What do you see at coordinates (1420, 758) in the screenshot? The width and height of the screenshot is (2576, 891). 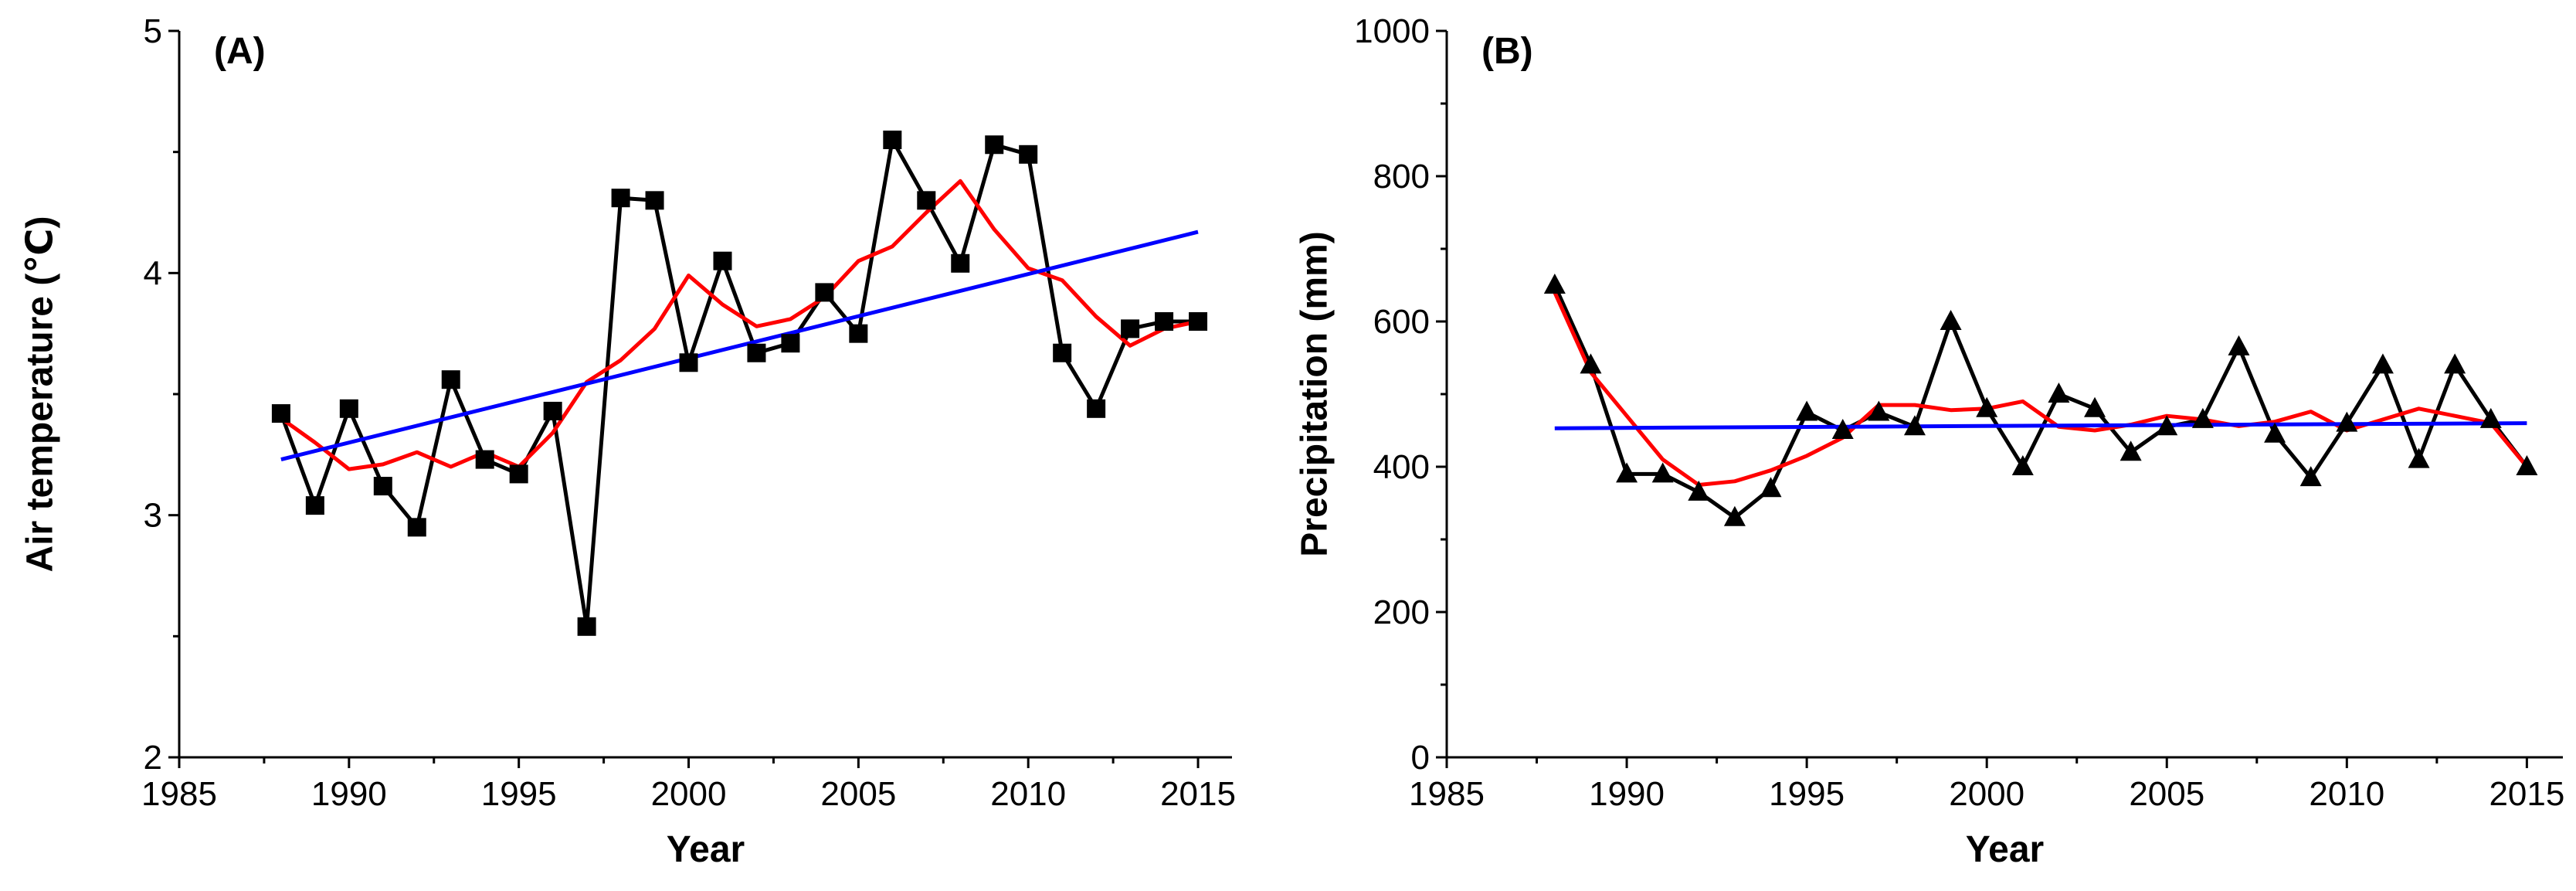 I see `y-tick-label: 0` at bounding box center [1420, 758].